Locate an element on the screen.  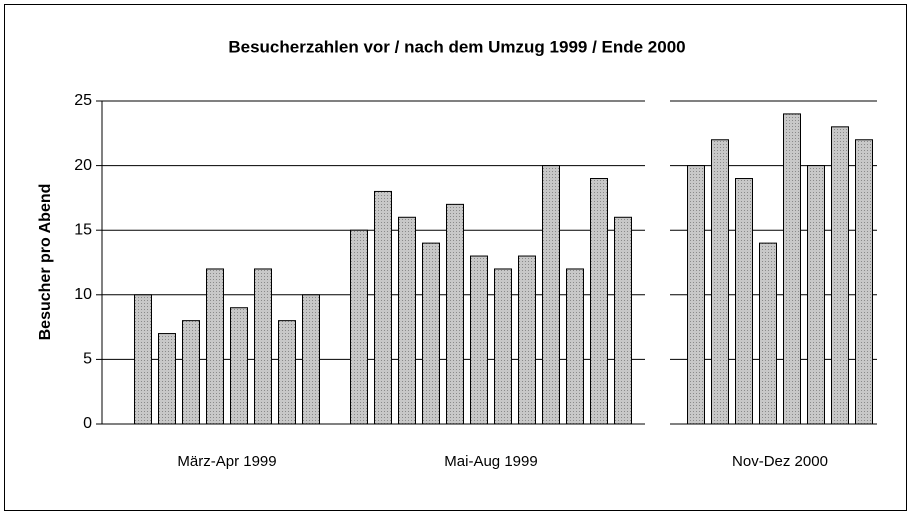
y-tick-label: 10 is located at coordinates (83, 294).